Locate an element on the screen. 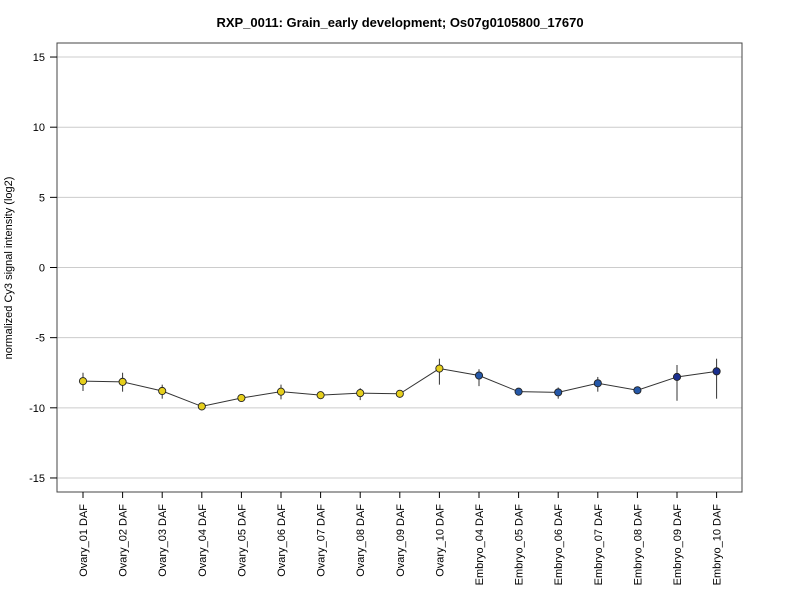  x-tick-label: Embryo_05 DAF is located at coordinates (520, 545).